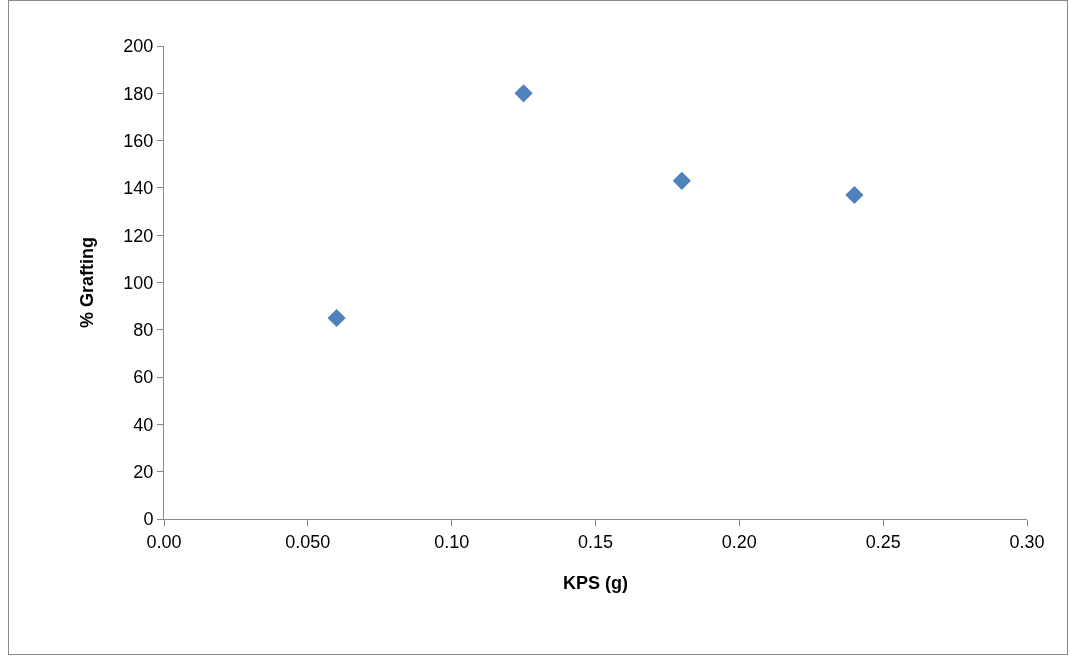  What do you see at coordinates (883, 541) in the screenshot?
I see `x-tick-label: 0.25` at bounding box center [883, 541].